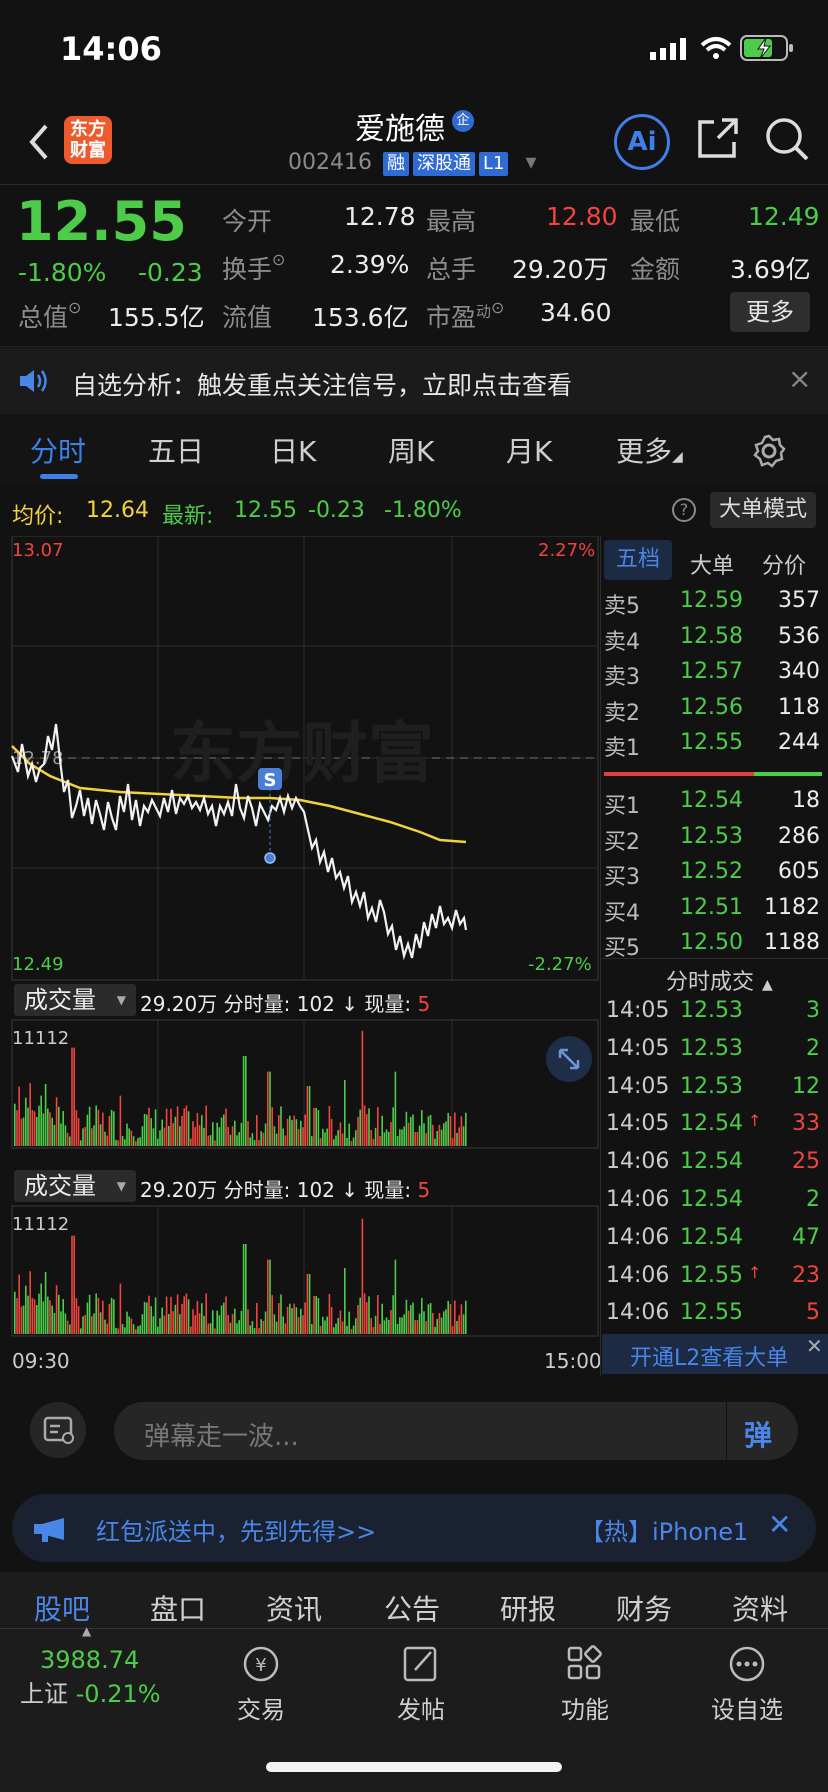 The width and height of the screenshot is (828, 1792). Describe the element at coordinates (715, 708) in the screenshot. I see `order-book-row: 卖2 12.56 118` at that location.